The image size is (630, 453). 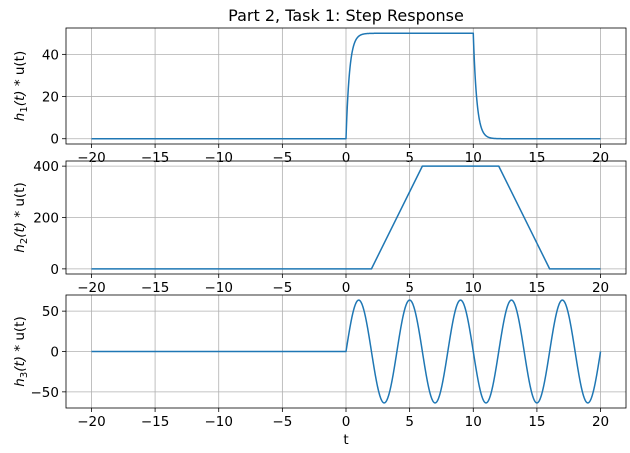 I want to click on y-axis-label-1: h1(t) * u(t), so click(x=21, y=86).